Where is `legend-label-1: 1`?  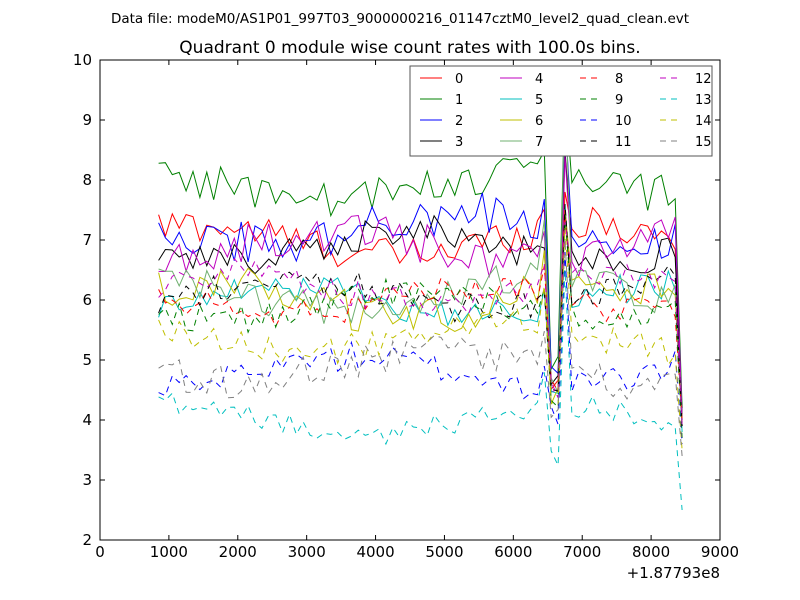 legend-label-1: 1 is located at coordinates (459, 100).